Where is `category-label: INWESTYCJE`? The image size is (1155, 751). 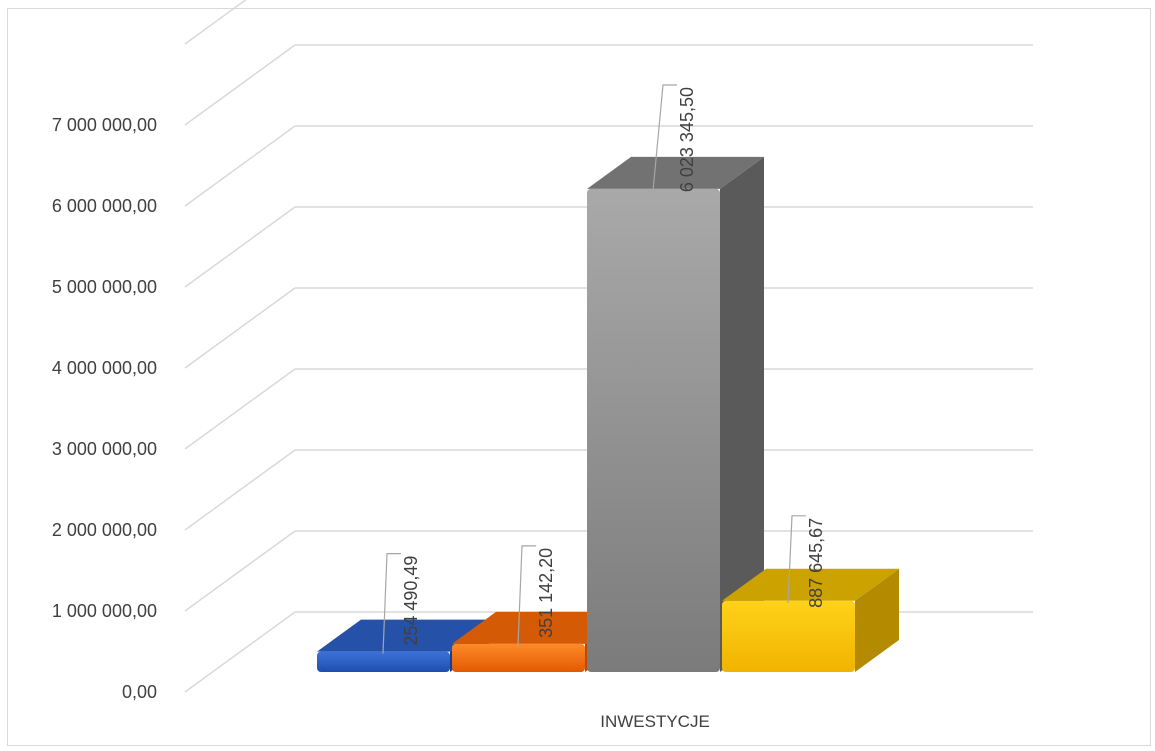 category-label: INWESTYCJE is located at coordinates (655, 721).